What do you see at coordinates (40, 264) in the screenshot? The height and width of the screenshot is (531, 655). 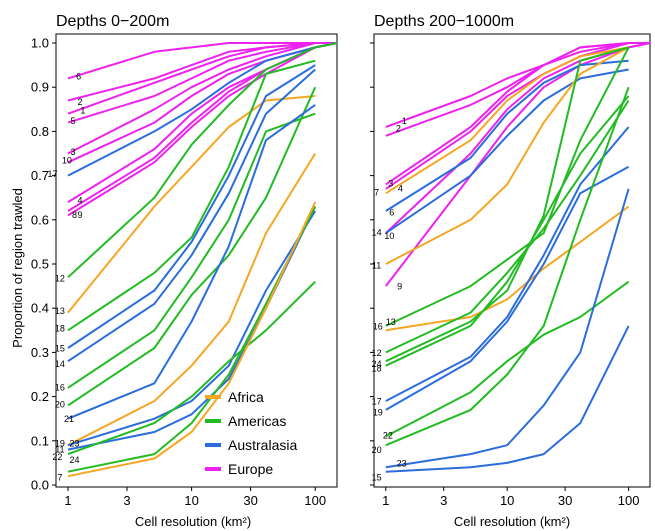 I see `y-tick-label: 0.5` at bounding box center [40, 264].